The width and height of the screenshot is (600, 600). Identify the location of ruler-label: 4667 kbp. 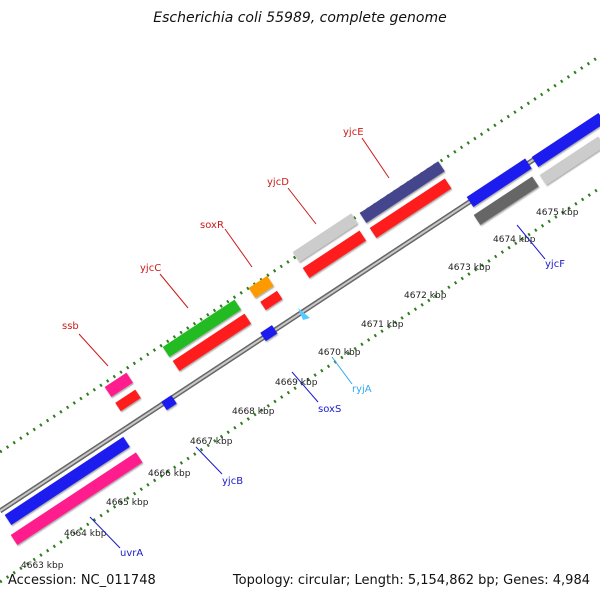
(211, 442).